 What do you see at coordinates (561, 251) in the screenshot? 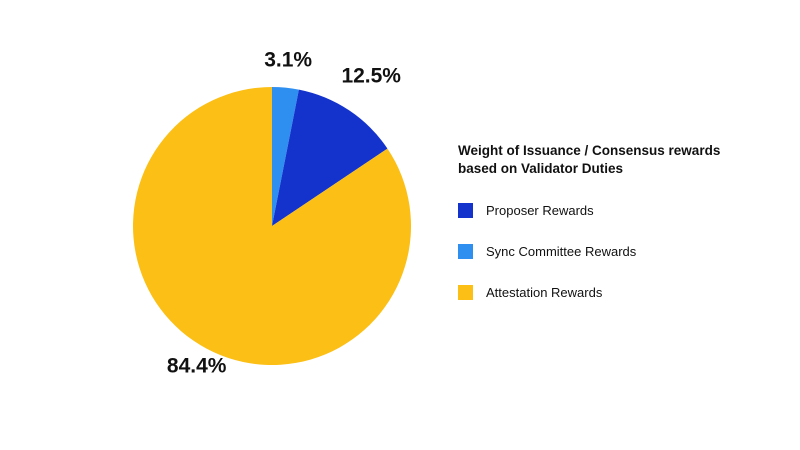
I see `legend-label: Sync Committee Rewards` at bounding box center [561, 251].